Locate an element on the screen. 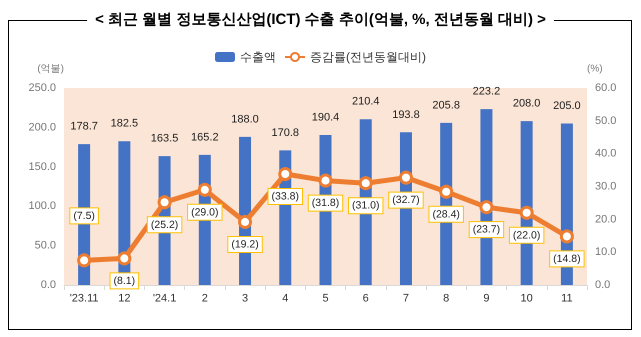 The height and width of the screenshot is (337, 641). x-tick-label: 2 is located at coordinates (205, 298).